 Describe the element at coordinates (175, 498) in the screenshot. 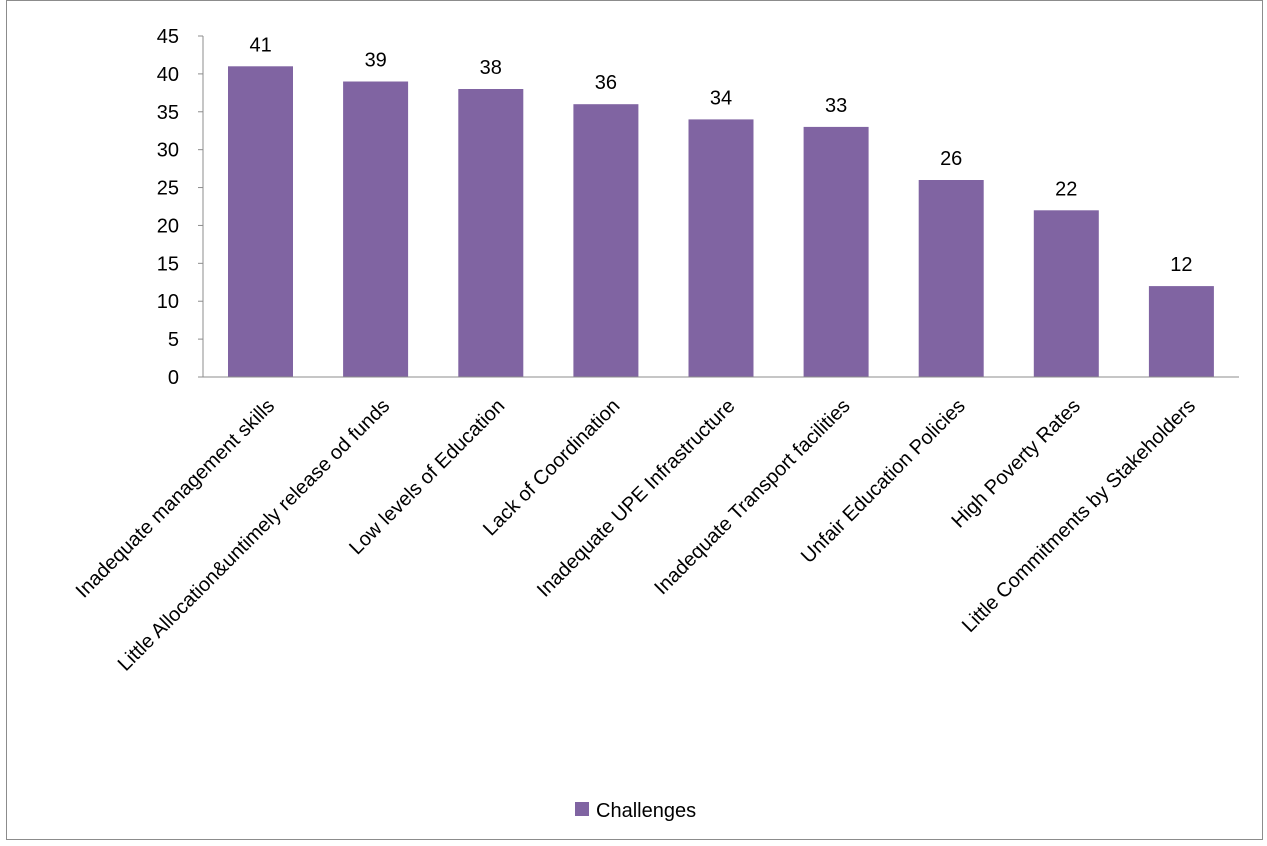

I see `category-label: Inadequate management skills` at that location.